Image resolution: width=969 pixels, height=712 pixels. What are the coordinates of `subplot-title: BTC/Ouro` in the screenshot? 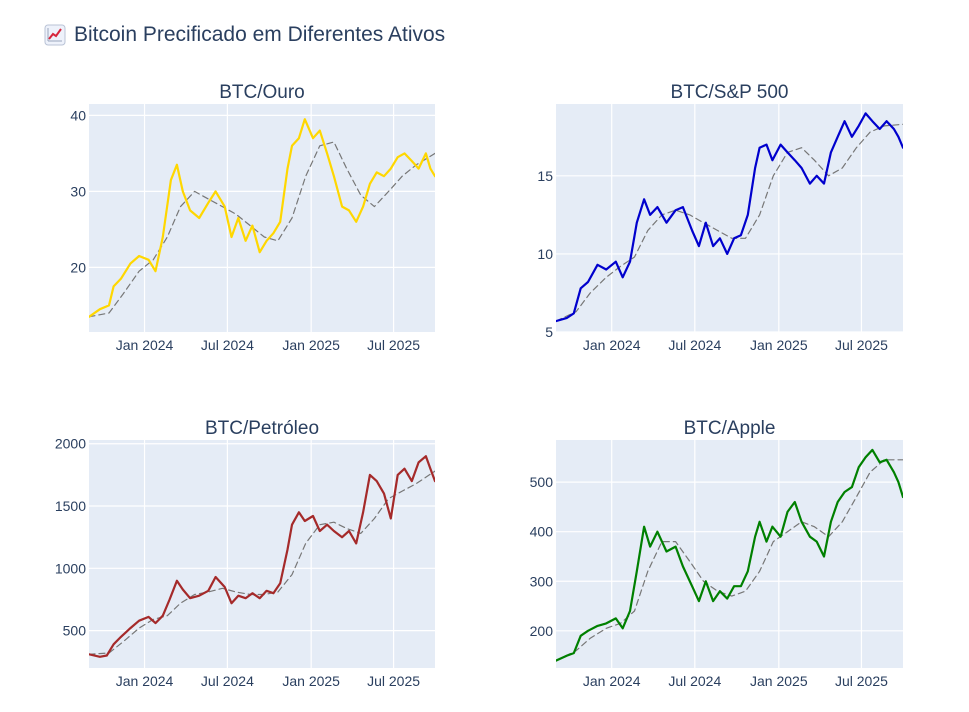 It's located at (262, 92).